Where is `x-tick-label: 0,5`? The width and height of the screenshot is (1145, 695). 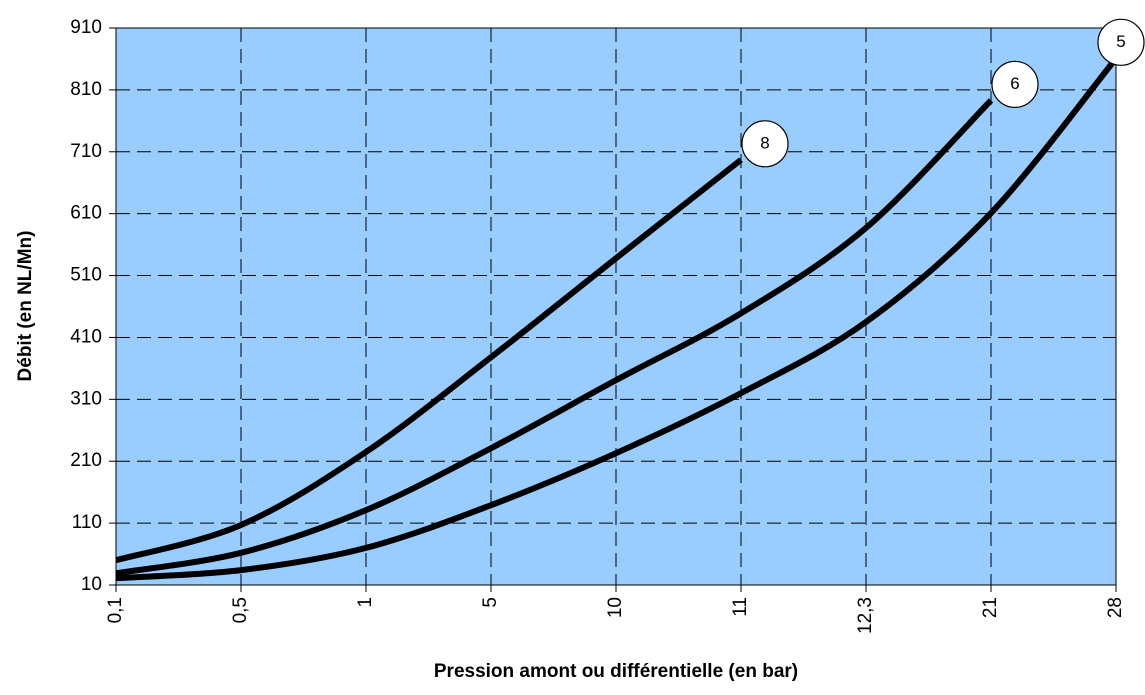
x-tick-label: 0,5 is located at coordinates (240, 610).